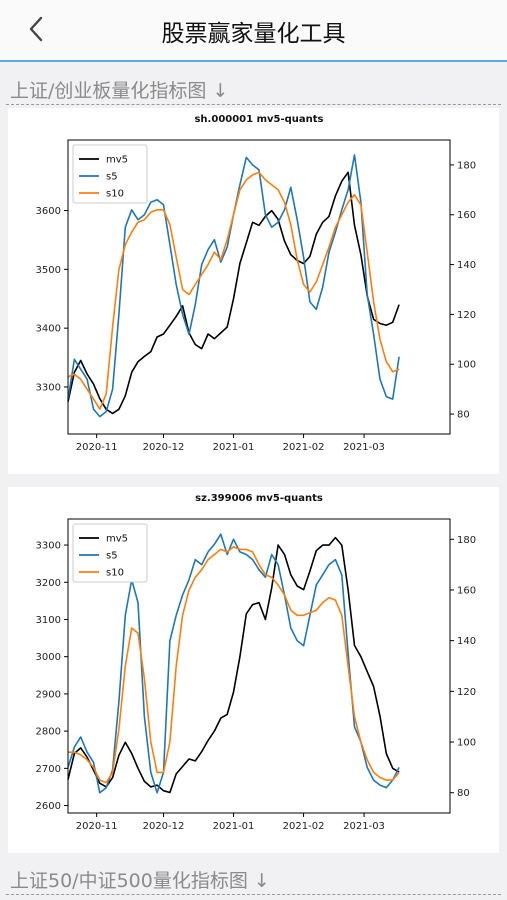 The height and width of the screenshot is (900, 507). Describe the element at coordinates (48, 211) in the screenshot. I see `y-tick-label-left: 3600` at that location.